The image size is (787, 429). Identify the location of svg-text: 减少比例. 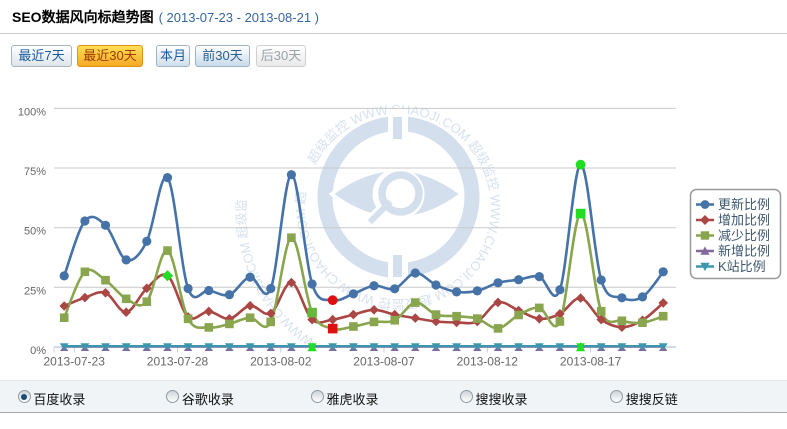
(744, 235).